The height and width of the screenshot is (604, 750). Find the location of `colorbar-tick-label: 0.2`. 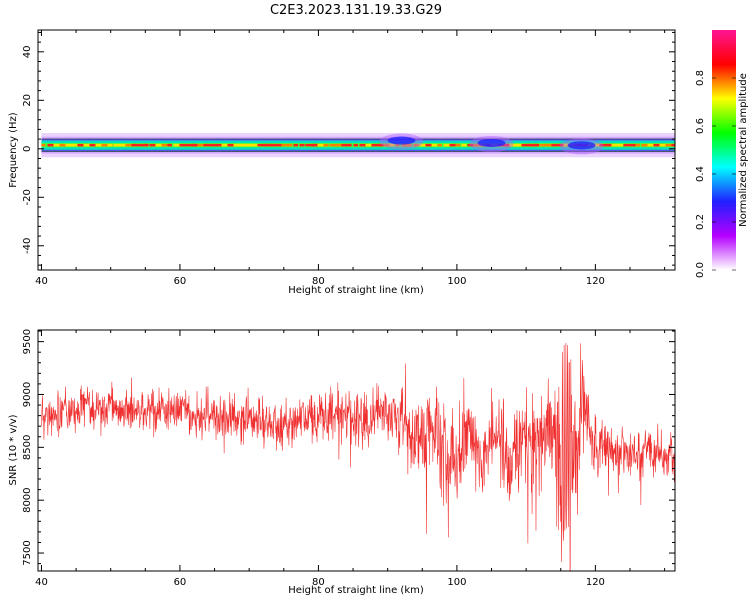

colorbar-tick-label: 0.2 is located at coordinates (700, 222).